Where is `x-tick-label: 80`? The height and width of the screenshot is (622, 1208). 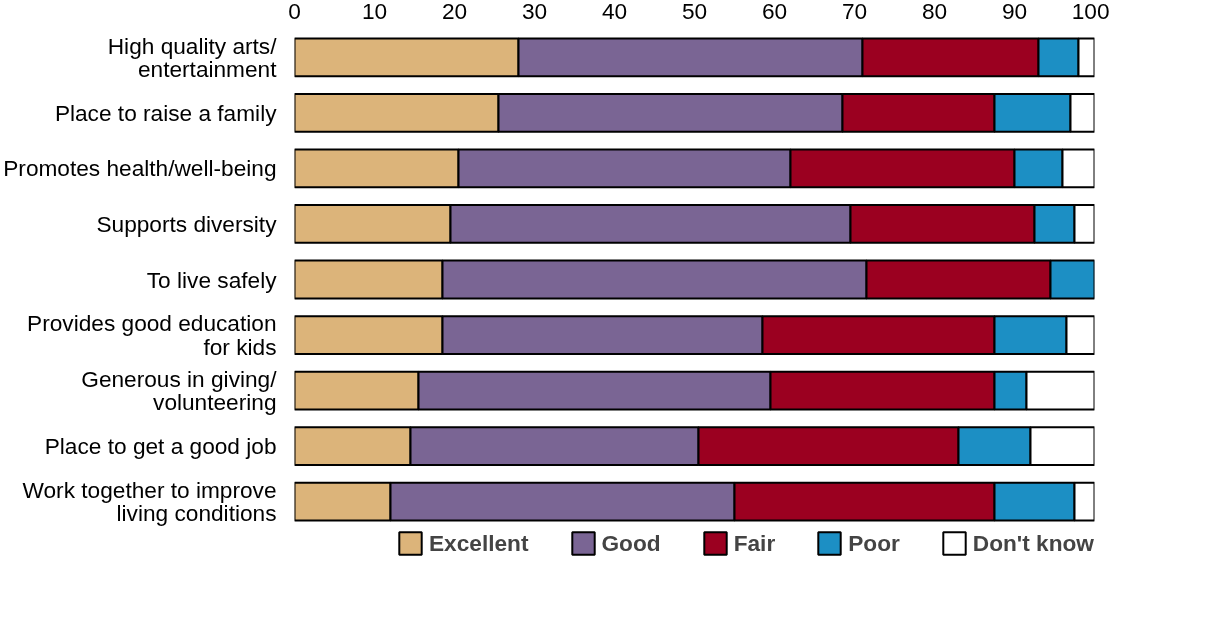
x-tick-label: 80 is located at coordinates (934, 12).